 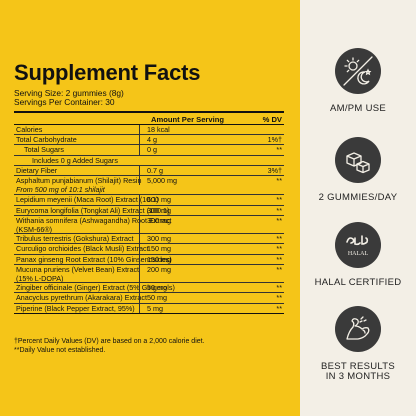 I want to click on table-row: Includes 0 g Added Sugars, so click(x=149, y=161).